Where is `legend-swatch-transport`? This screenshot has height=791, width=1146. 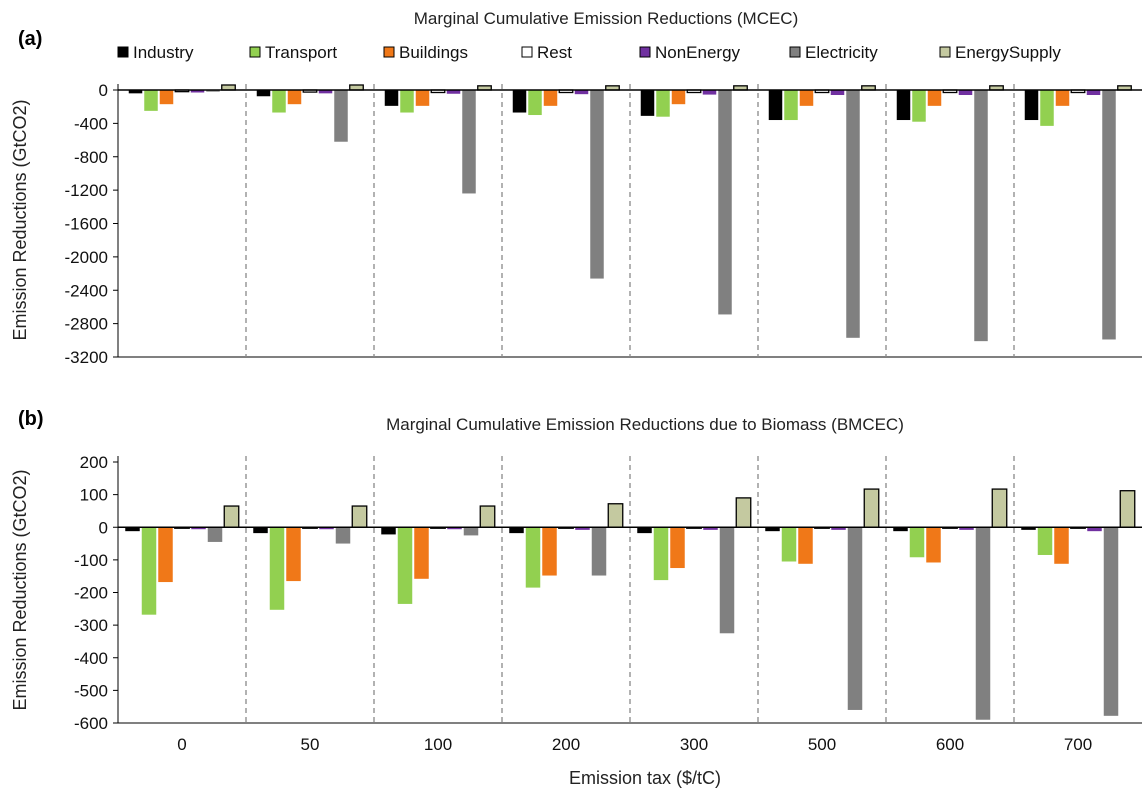 legend-swatch-transport is located at coordinates (255, 52).